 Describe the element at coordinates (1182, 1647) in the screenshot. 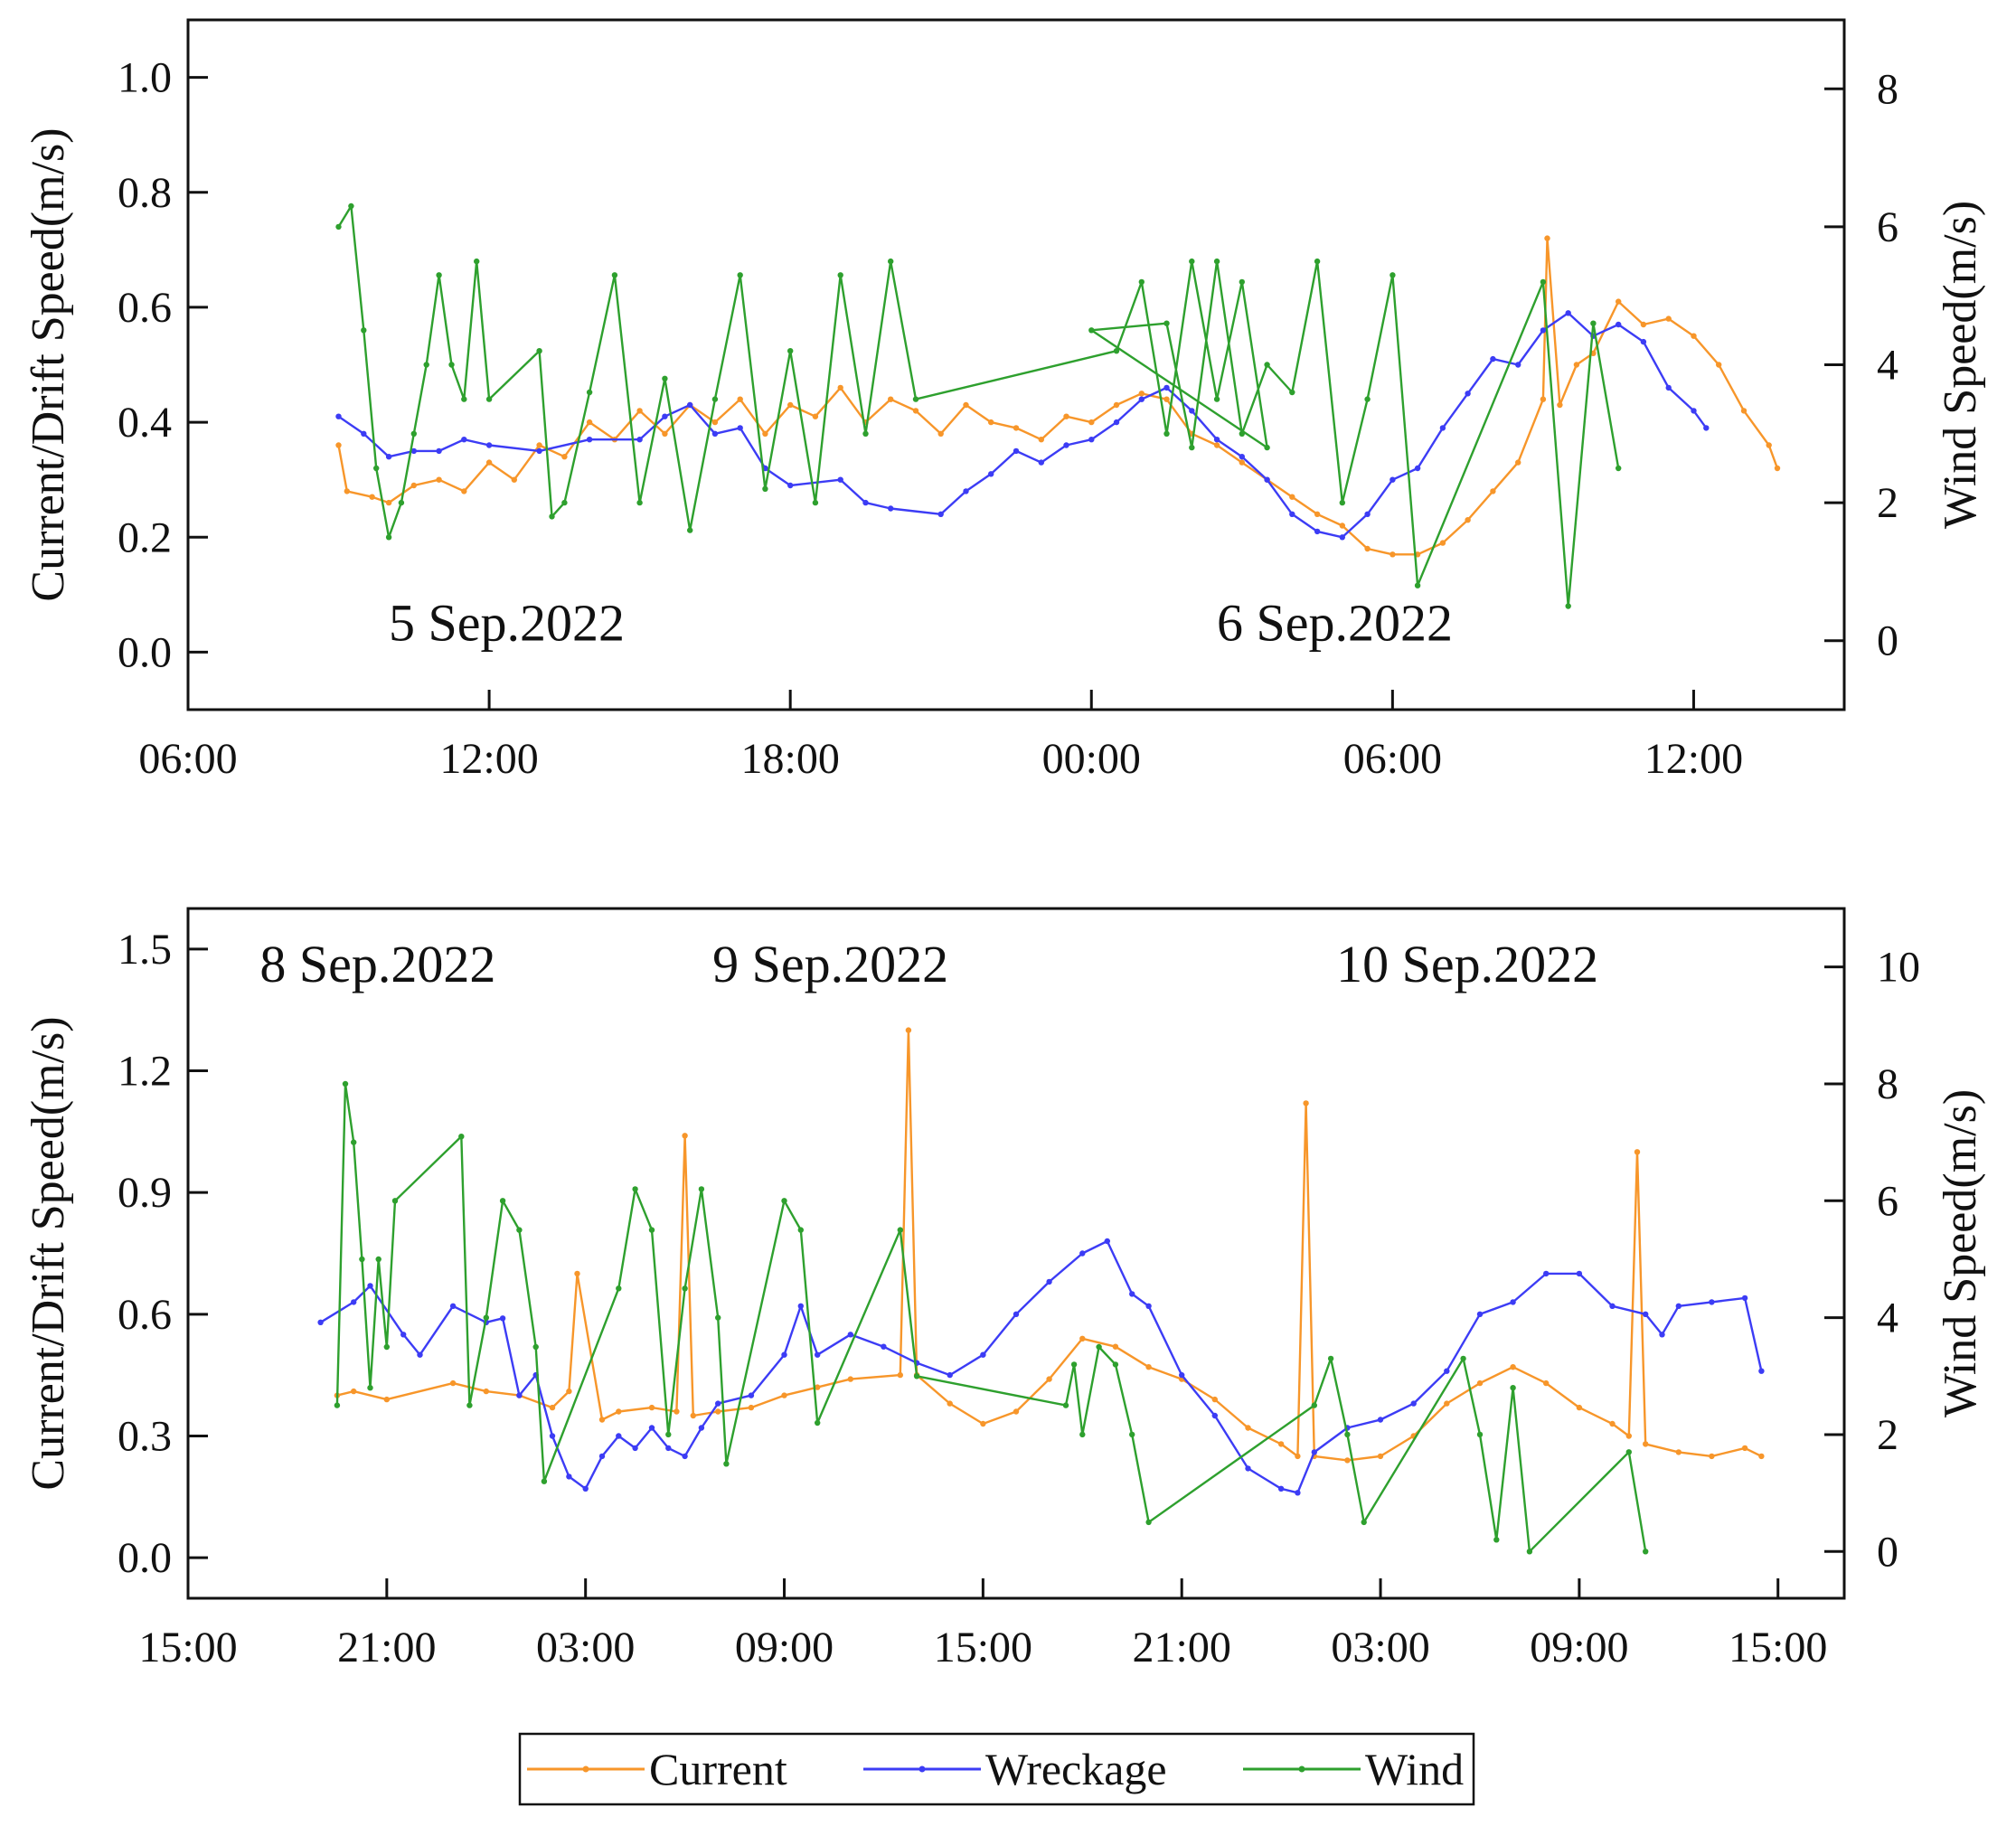

I see `x-tick-label: 21:00` at that location.